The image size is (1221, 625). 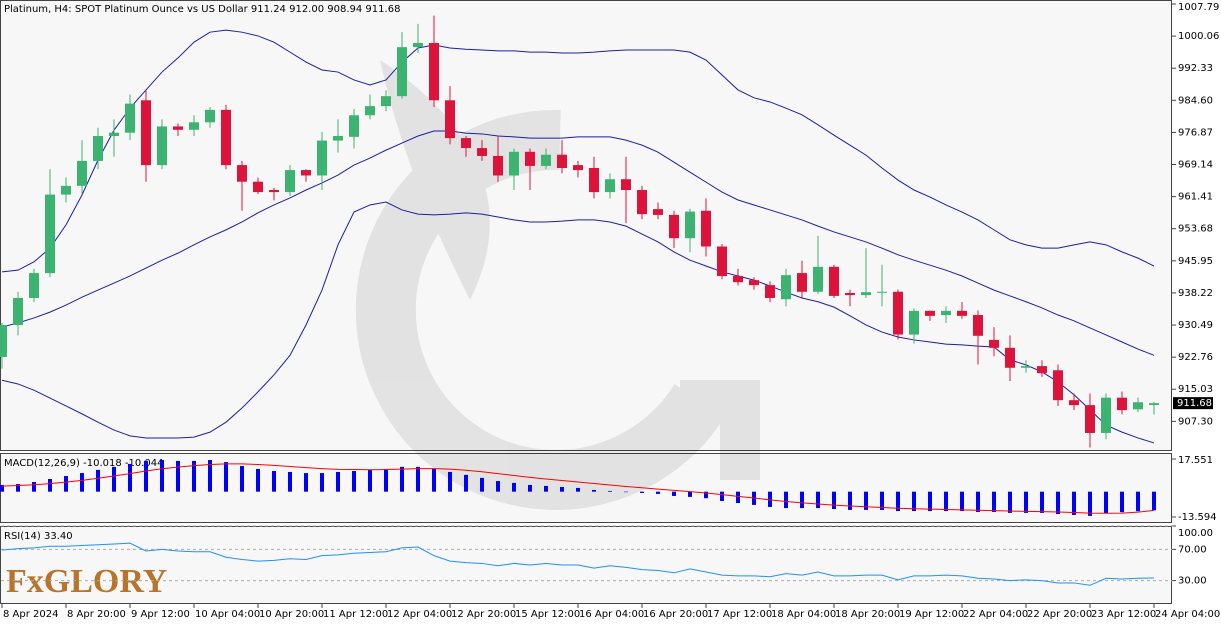 I want to click on y-tick-label: 961.41, so click(x=1195, y=197).